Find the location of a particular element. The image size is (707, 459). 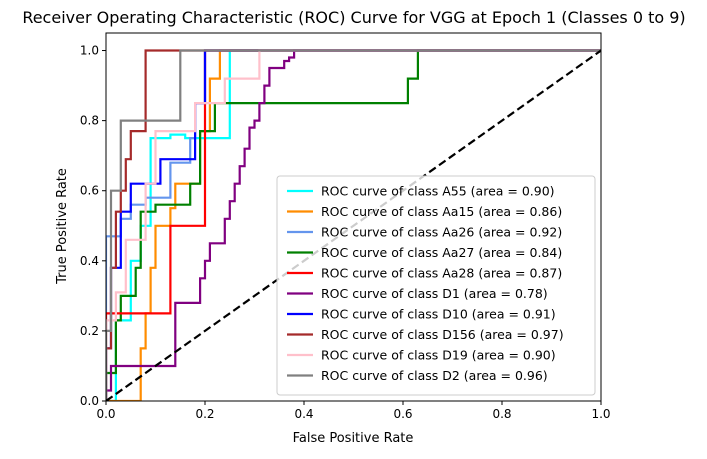

x-tick-label-1: 0.2 is located at coordinates (204, 414).